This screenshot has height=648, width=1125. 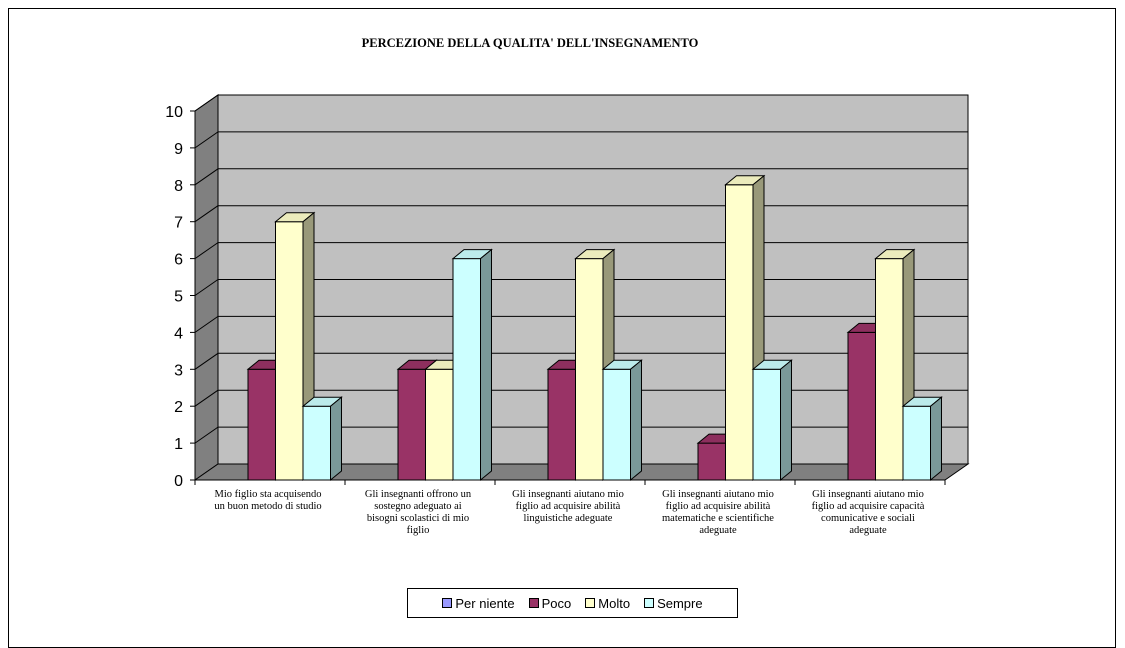 I want to click on x-tick-label: figlio ad acquisire capacità, so click(x=868, y=506).